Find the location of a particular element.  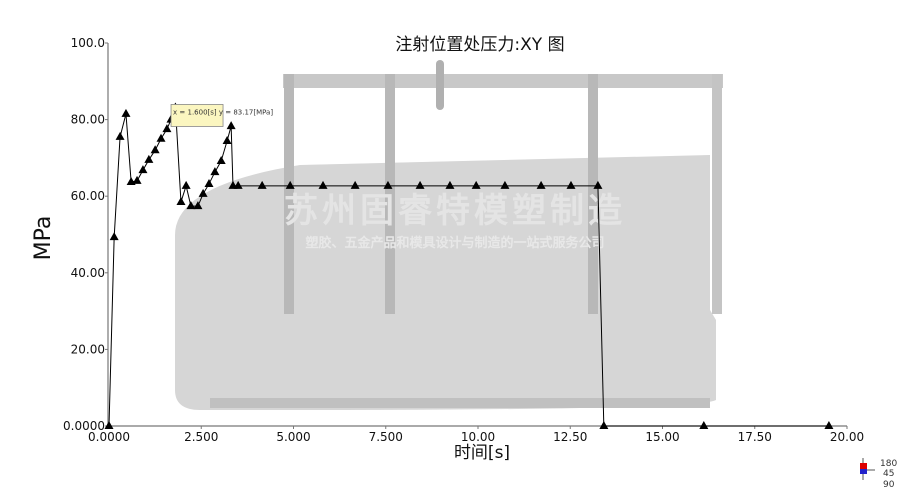

y-tick-label: 20.00 is located at coordinates (88, 349).